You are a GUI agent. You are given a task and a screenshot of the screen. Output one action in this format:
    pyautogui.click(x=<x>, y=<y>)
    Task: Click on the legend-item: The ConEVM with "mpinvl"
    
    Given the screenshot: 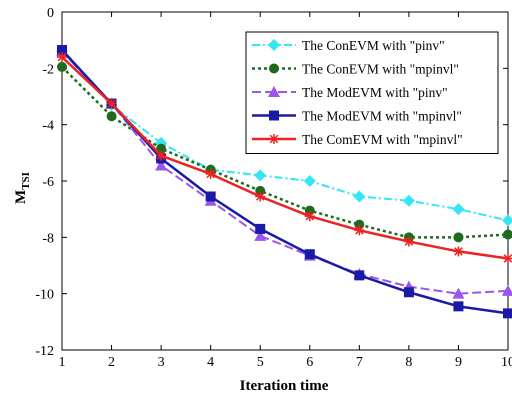 What is the action you would take?
    pyautogui.click(x=355, y=69)
    